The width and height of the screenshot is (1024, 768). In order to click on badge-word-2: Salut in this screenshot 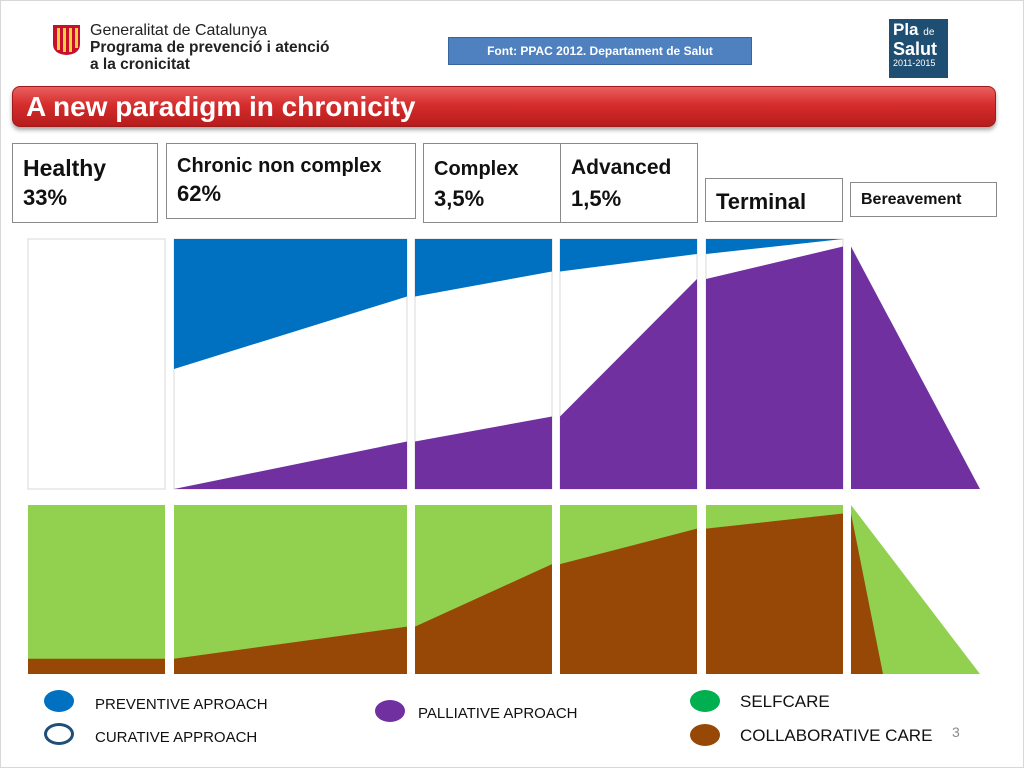, I will do `click(915, 49)`.